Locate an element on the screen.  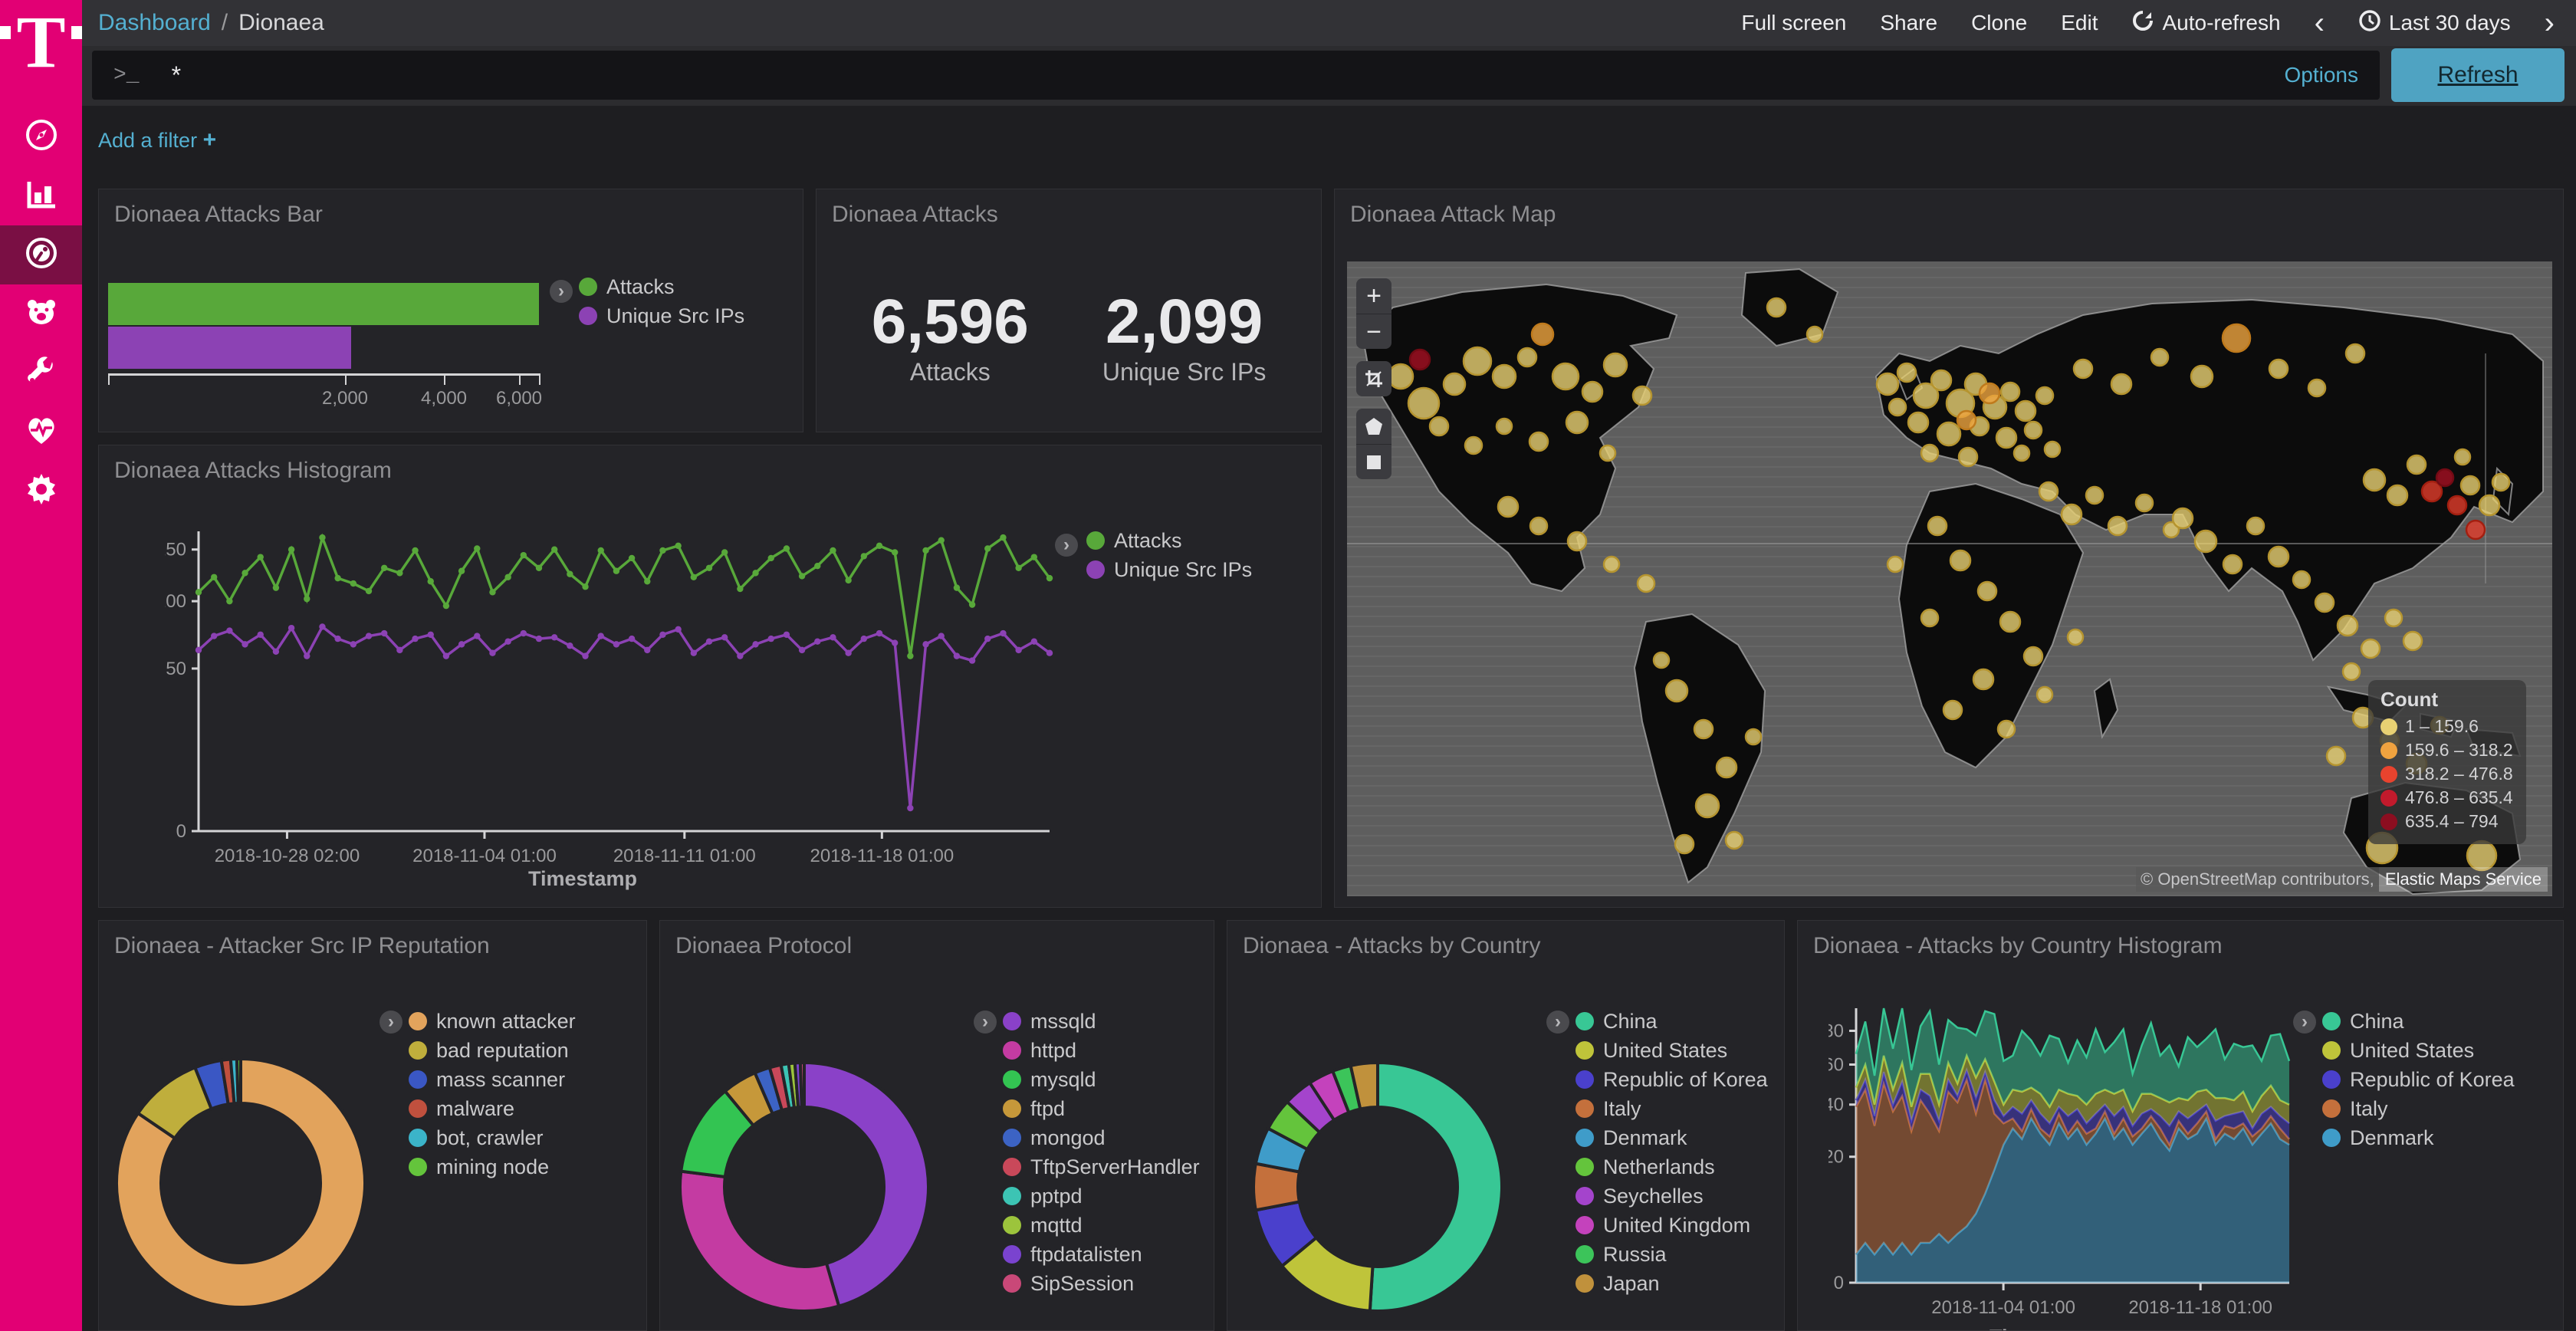
legend-item: mongod is located at coordinates (1102, 1137).